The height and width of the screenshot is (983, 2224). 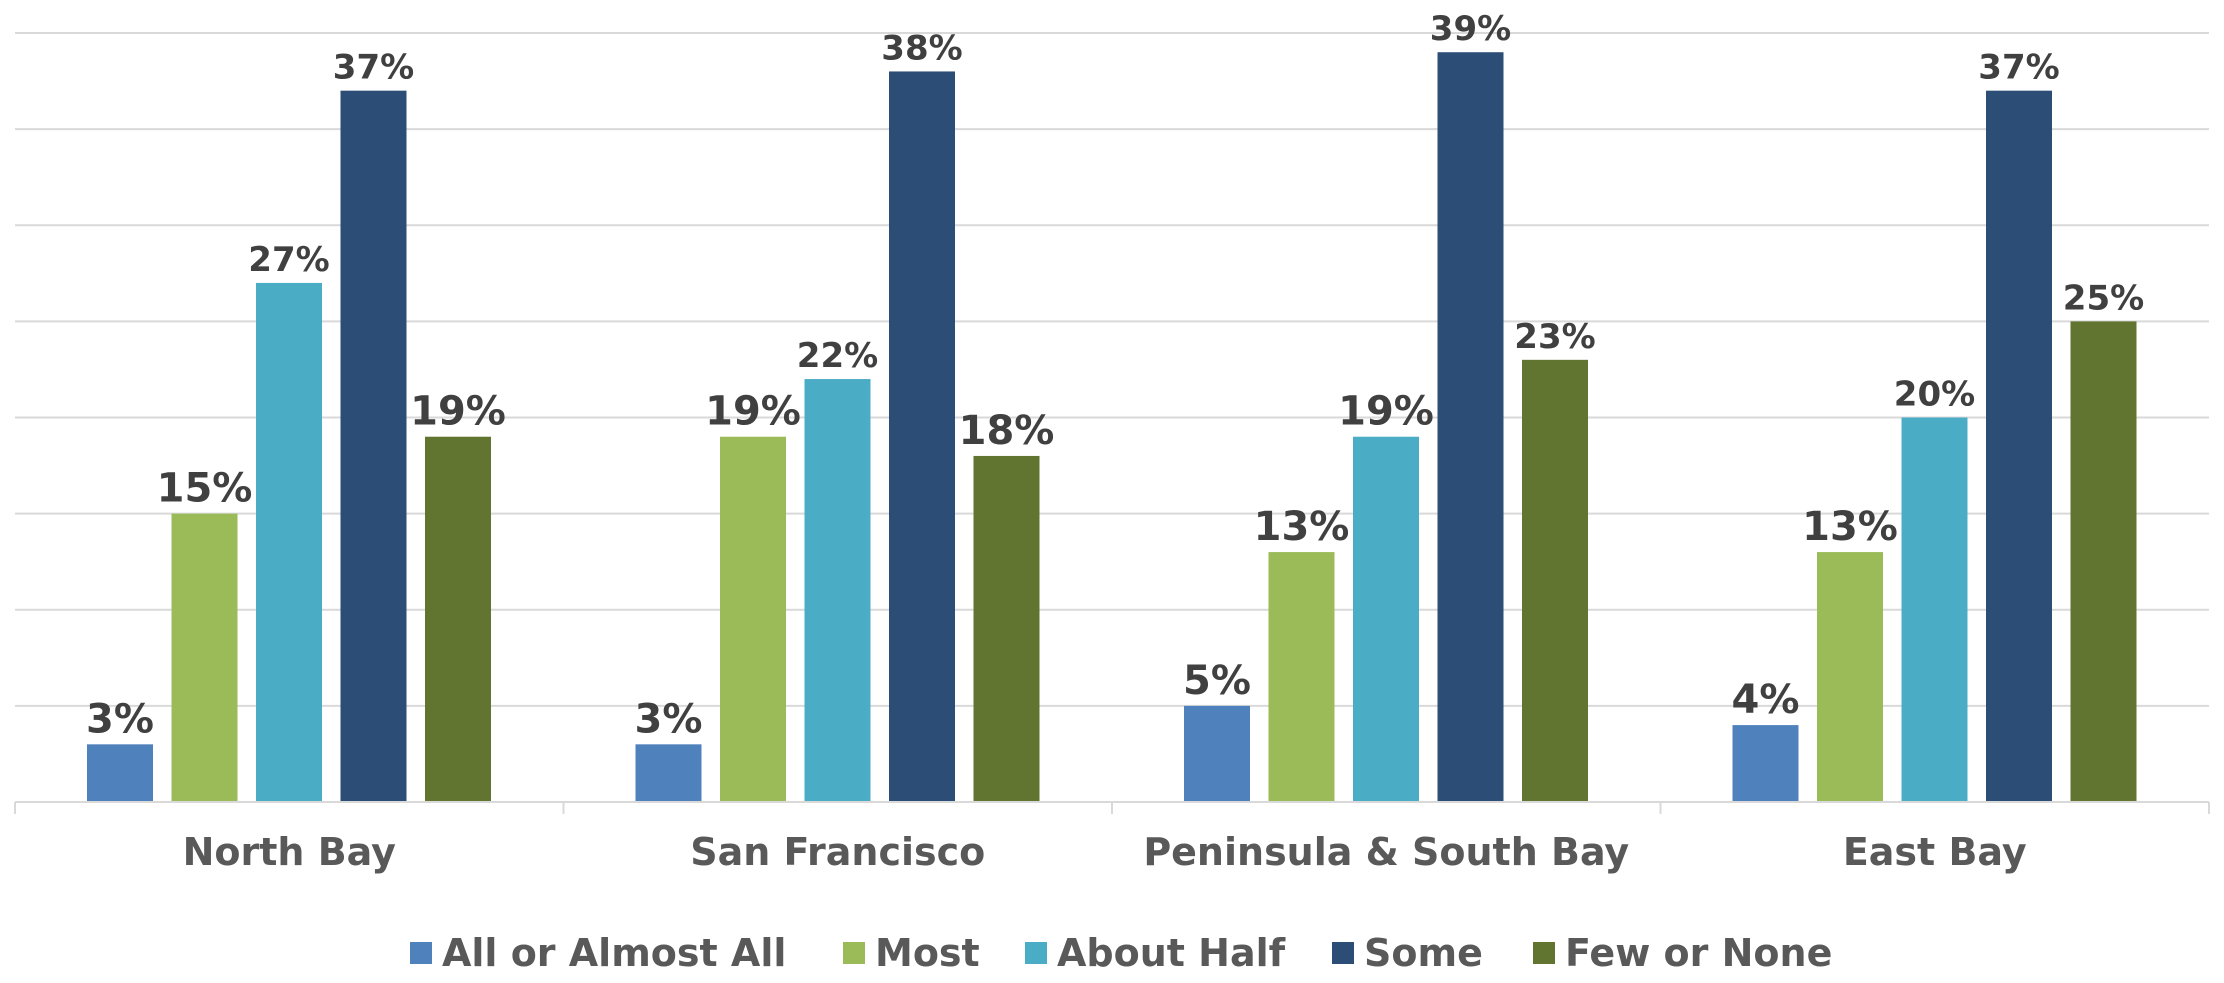 What do you see at coordinates (1423, 953) in the screenshot?
I see `legend-label: Some` at bounding box center [1423, 953].